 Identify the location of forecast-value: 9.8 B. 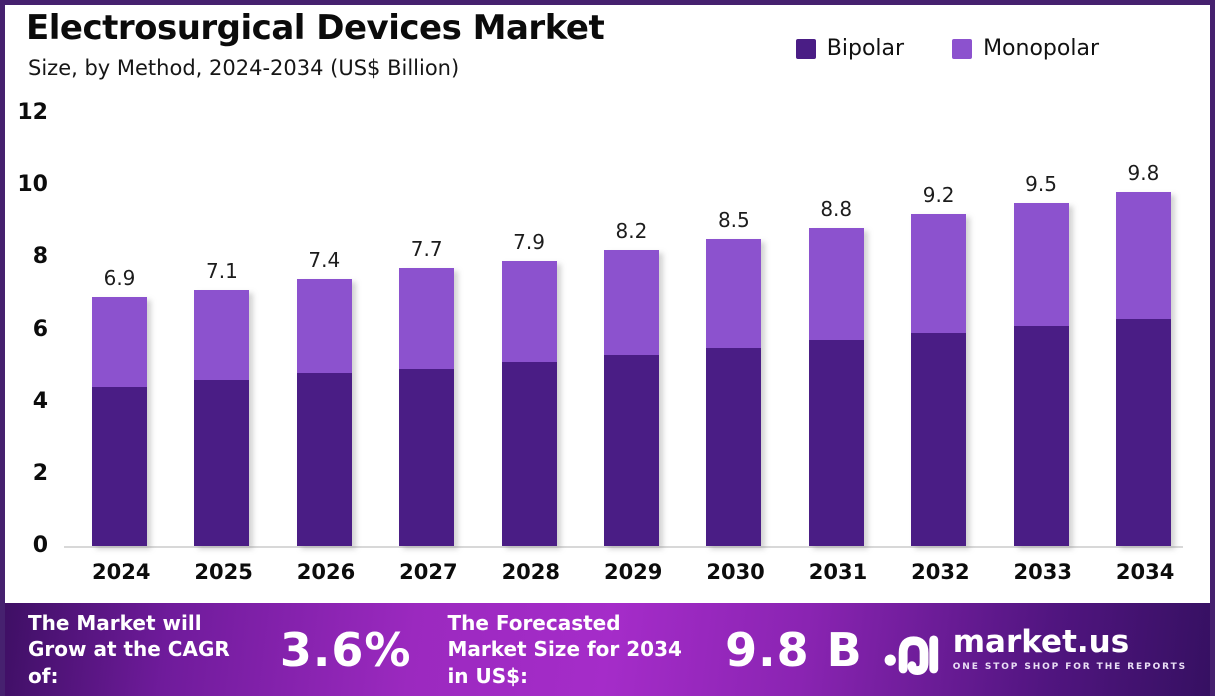
(794, 649).